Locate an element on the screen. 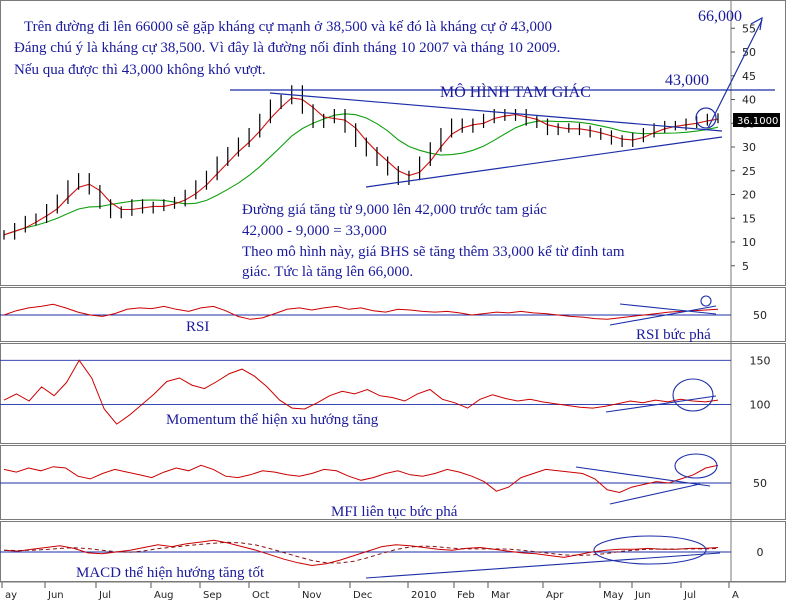  momentum-label: Momentum thể hiện xu hướng tăng is located at coordinates (272, 420).